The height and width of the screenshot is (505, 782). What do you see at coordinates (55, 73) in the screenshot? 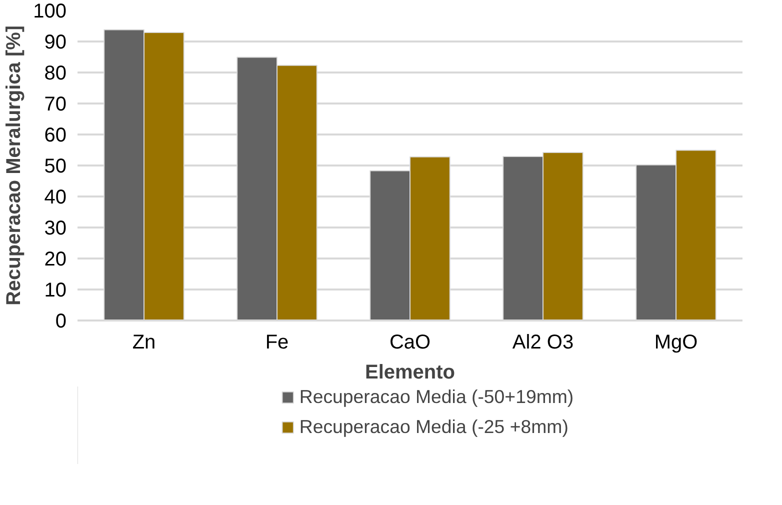
I see `y-tick-label: 80` at bounding box center [55, 73].